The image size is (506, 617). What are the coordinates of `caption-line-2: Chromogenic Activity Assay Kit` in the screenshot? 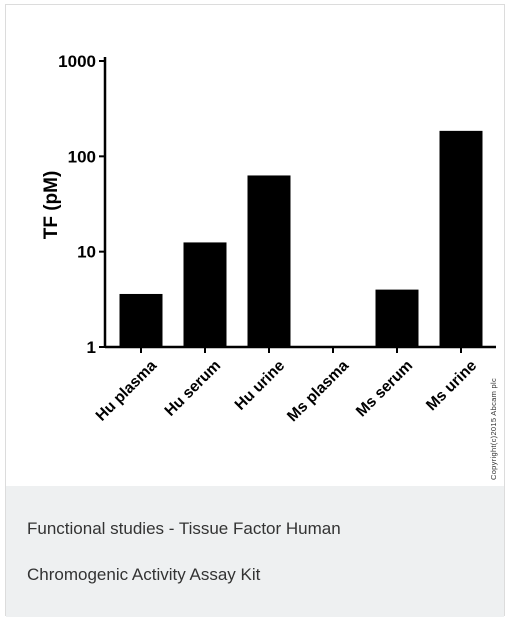 It's located at (144, 574).